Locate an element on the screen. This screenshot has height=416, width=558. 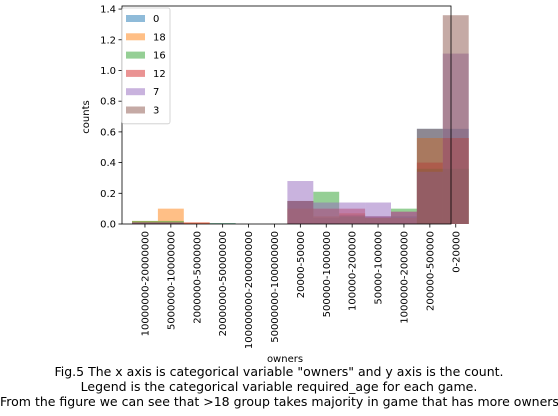
x-tick-label-8: 500000-1000000 is located at coordinates (327, 274).